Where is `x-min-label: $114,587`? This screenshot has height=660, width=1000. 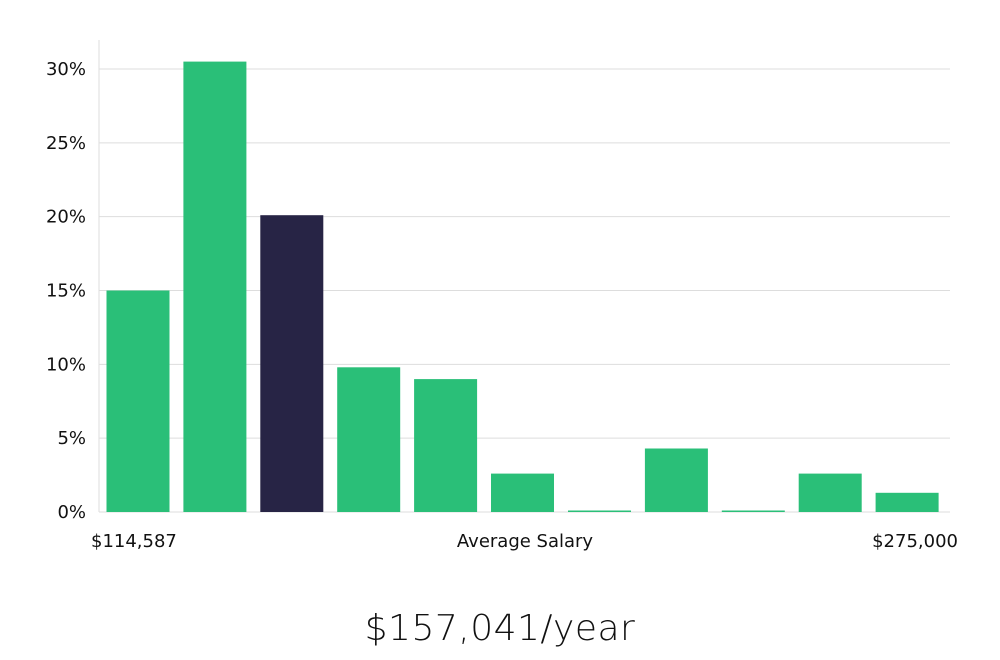
x-min-label: $114,587 is located at coordinates (134, 541).